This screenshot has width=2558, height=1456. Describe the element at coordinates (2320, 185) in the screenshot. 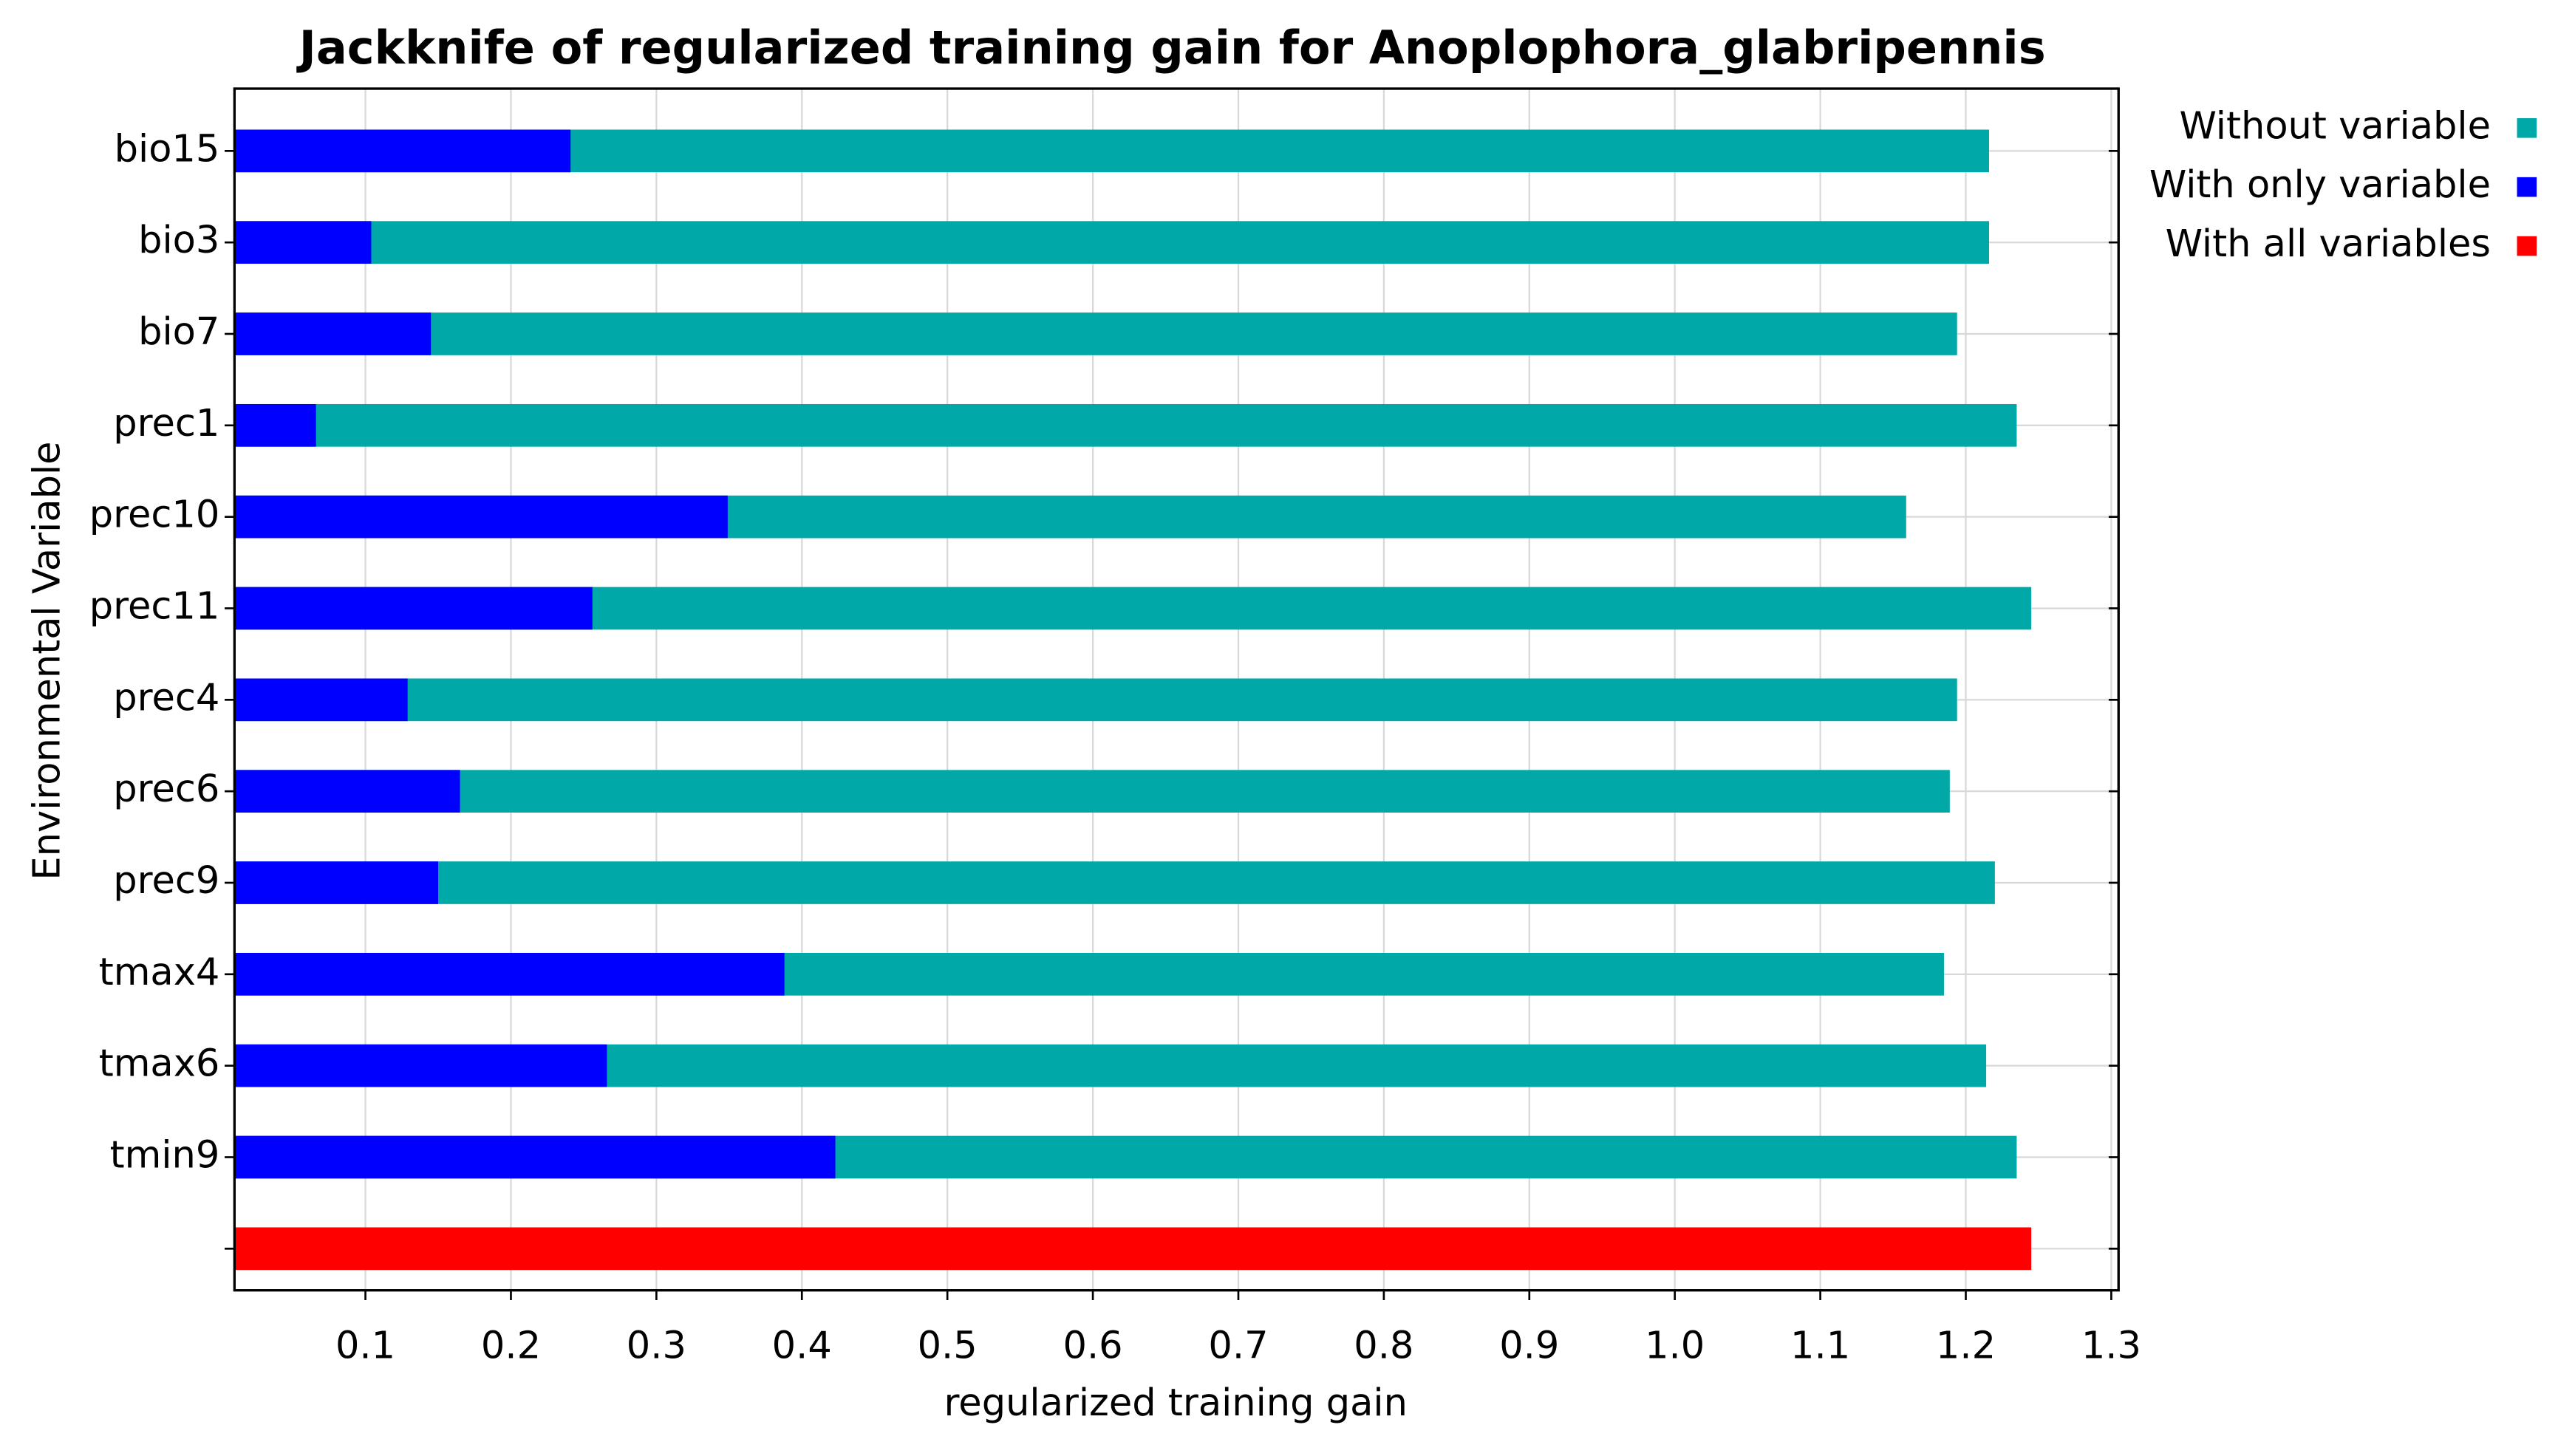

I see `legend-label: With only variable` at that location.